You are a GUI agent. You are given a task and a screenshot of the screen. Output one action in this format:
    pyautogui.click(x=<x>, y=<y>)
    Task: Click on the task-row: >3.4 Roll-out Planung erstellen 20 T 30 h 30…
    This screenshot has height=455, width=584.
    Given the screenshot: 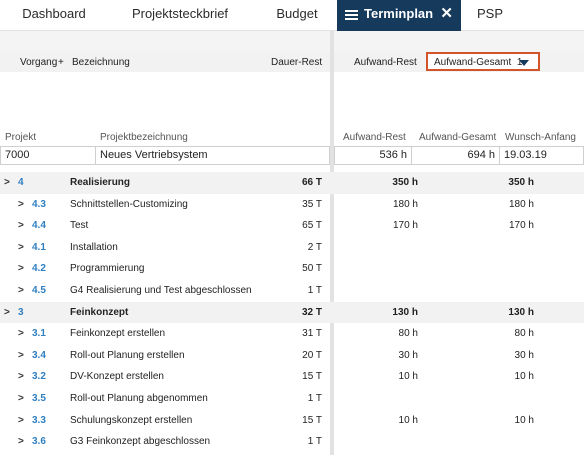 What is the action you would take?
    pyautogui.click(x=292, y=356)
    